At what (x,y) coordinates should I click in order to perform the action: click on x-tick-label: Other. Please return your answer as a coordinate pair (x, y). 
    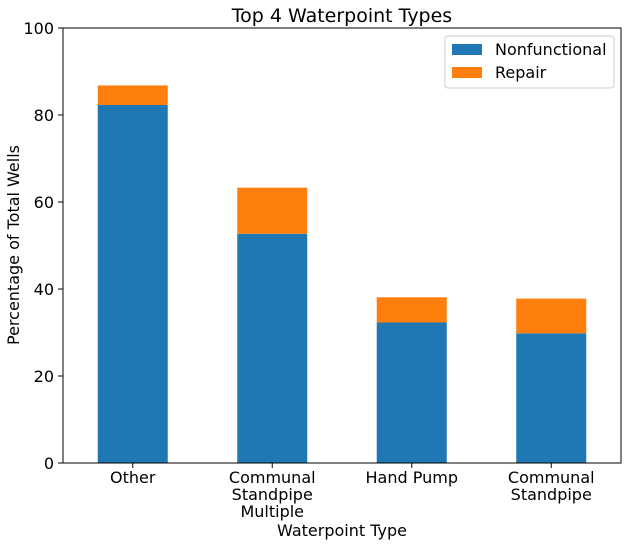
    Looking at the image, I should click on (133, 477).